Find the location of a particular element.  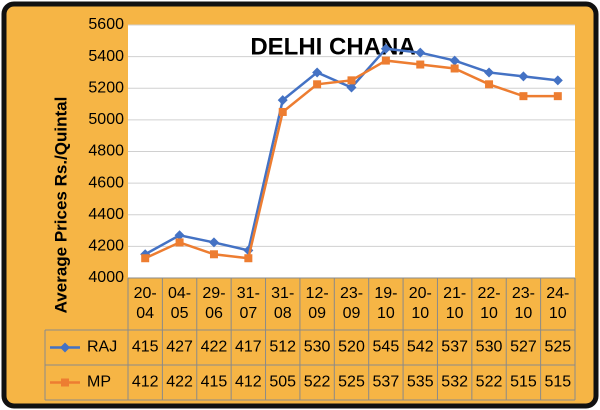

data-table-cell: 512 is located at coordinates (282, 347).